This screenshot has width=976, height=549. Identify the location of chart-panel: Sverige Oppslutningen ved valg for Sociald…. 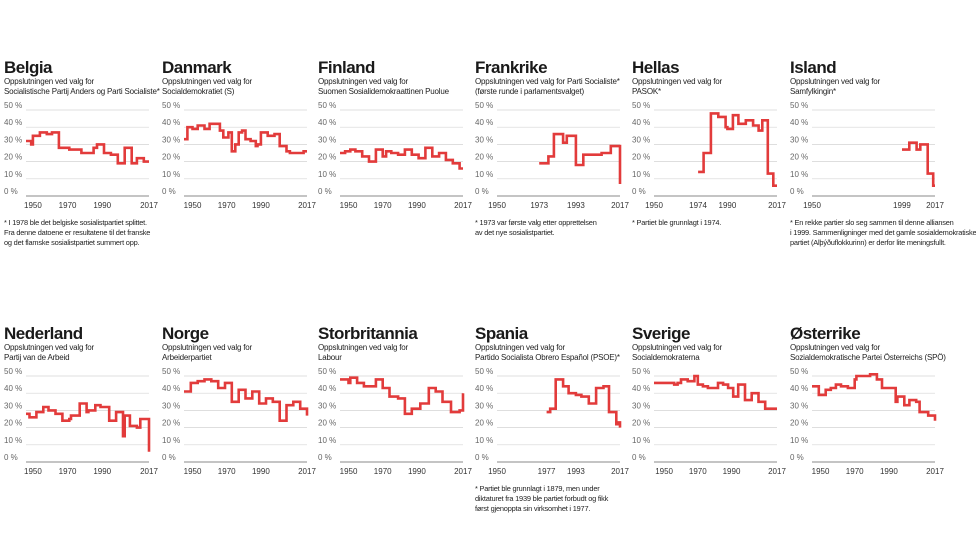
(709, 419).